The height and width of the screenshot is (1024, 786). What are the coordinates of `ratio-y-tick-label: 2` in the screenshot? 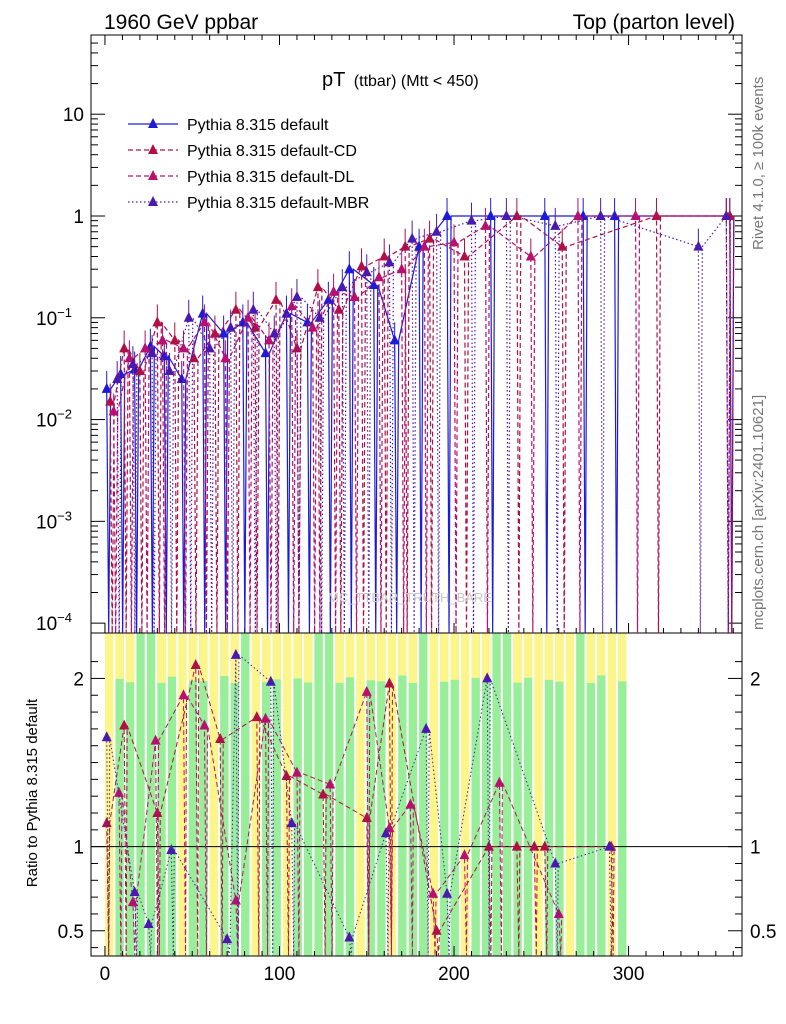 It's located at (78, 679).